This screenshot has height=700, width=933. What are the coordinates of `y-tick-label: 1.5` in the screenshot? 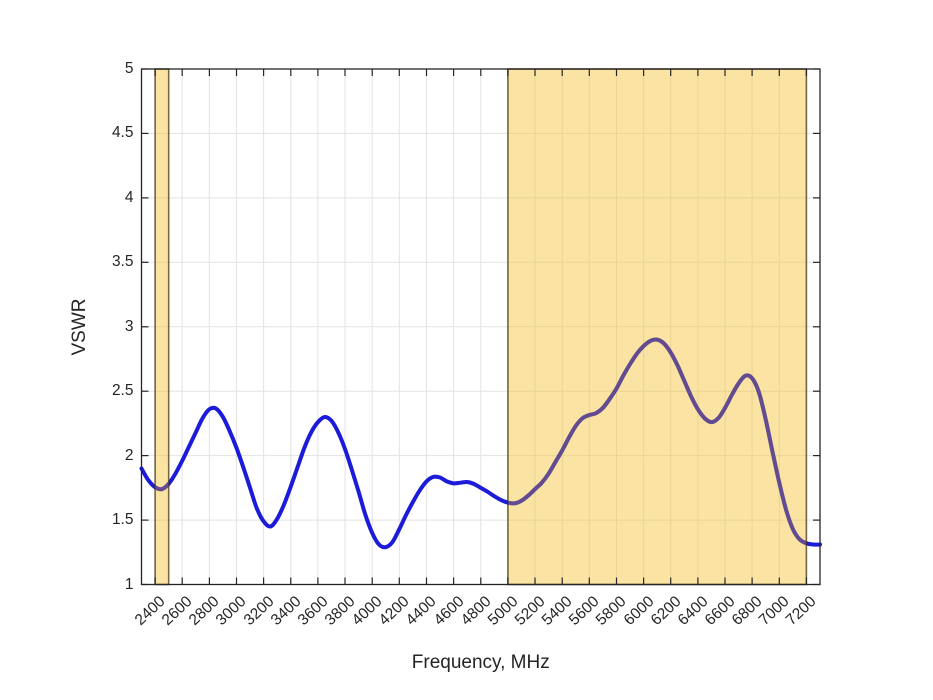 It's located at (122, 520).